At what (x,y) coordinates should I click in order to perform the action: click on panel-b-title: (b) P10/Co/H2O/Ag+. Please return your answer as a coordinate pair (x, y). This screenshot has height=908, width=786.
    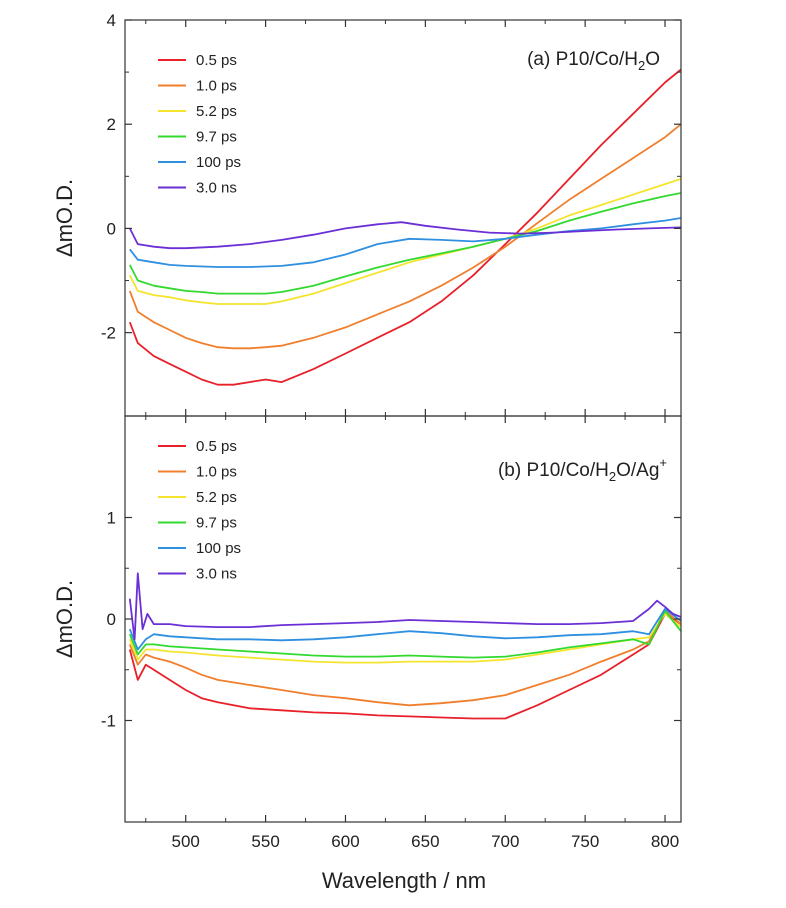
    Looking at the image, I should click on (582, 469).